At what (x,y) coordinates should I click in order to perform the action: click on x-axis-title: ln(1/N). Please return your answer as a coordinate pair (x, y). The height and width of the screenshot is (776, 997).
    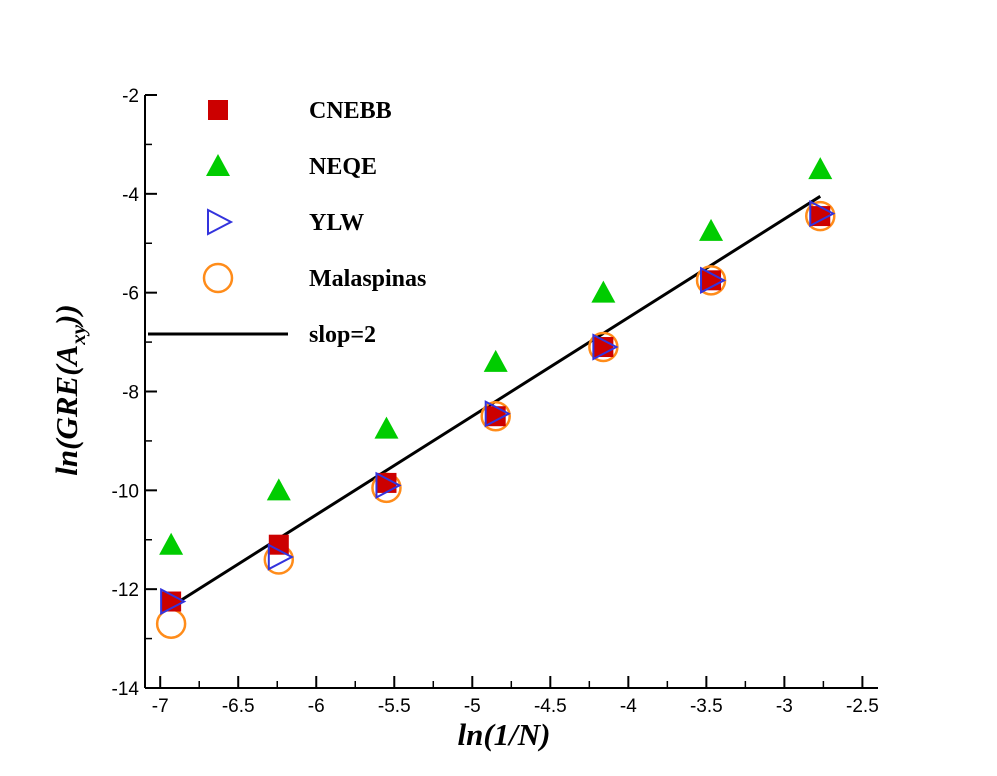
    Looking at the image, I should click on (504, 734).